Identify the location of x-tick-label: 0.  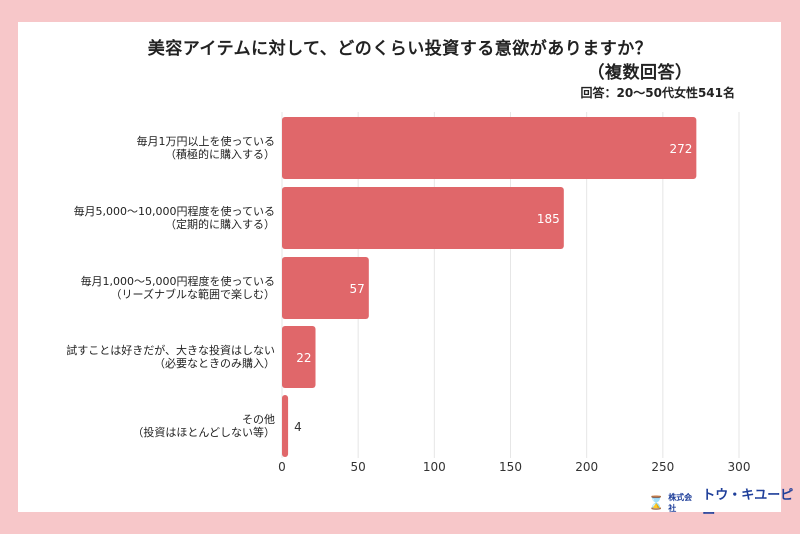
(282, 467).